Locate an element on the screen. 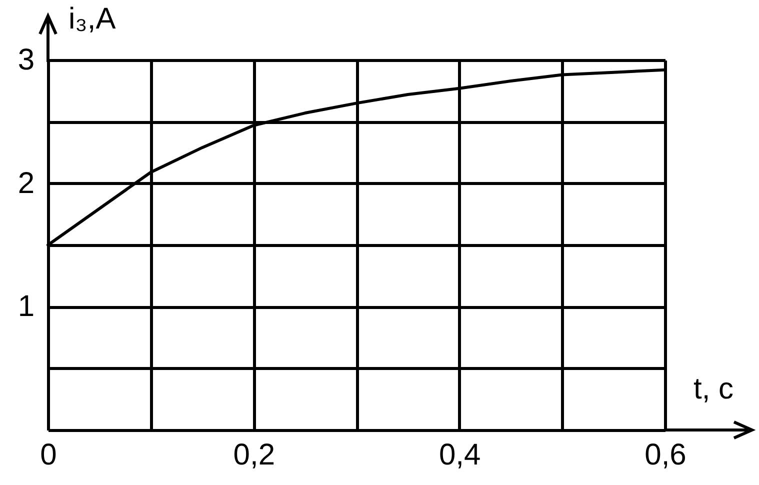  x-axis-title: t, с is located at coordinates (714, 389).